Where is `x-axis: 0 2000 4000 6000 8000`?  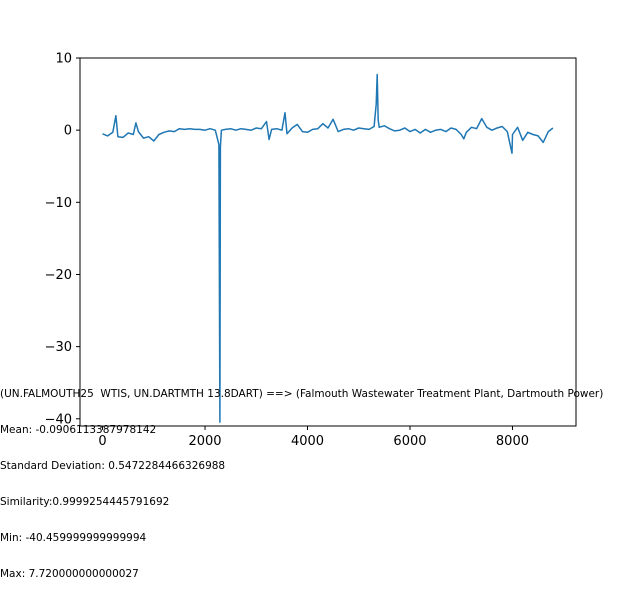
x-axis: 0 2000 4000 6000 8000 is located at coordinates (313, 437).